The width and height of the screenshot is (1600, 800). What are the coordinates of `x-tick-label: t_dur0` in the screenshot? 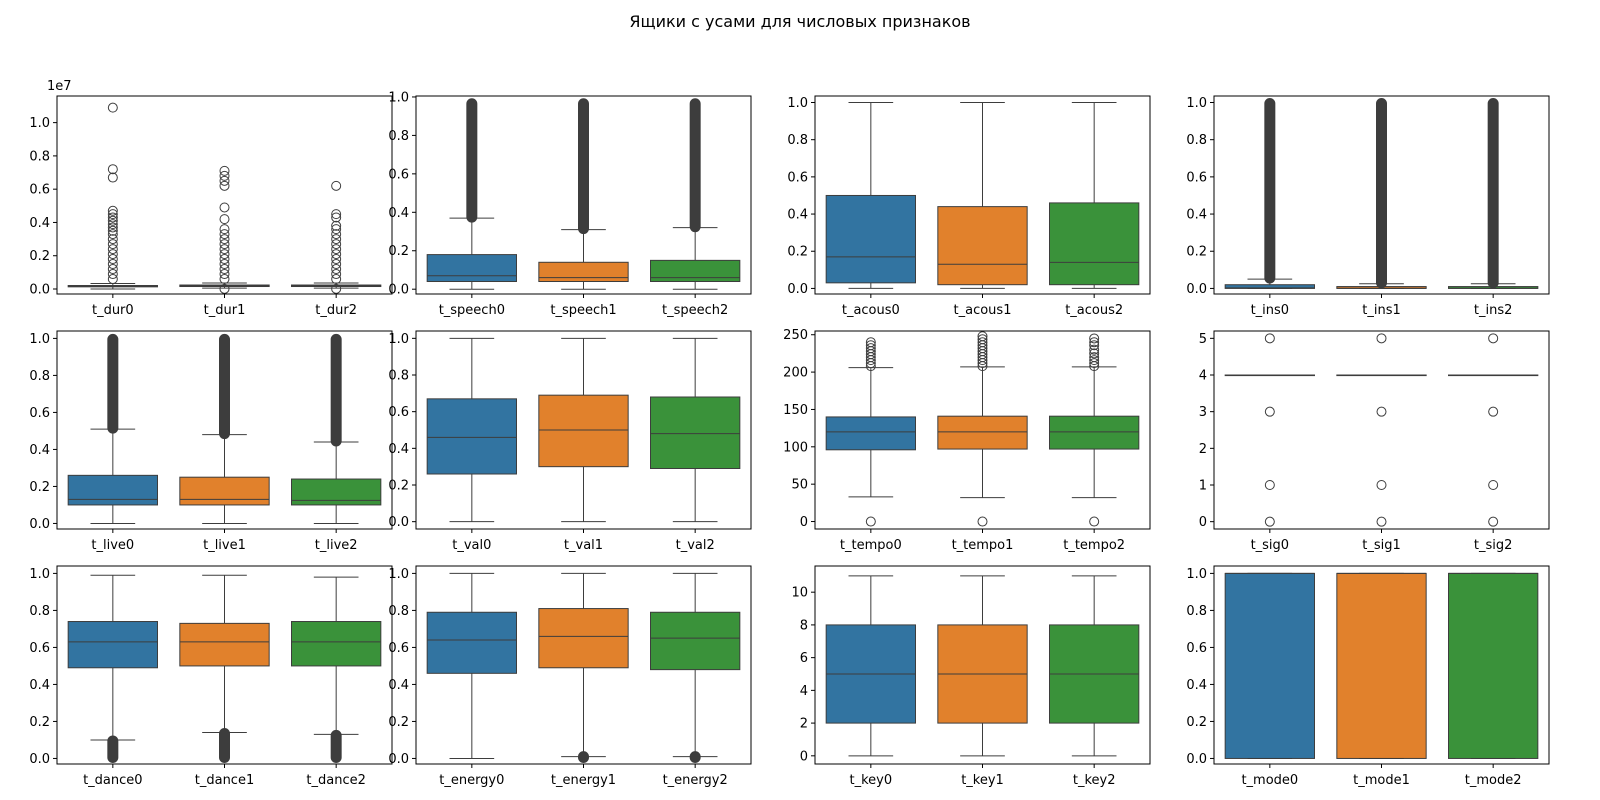 It's located at (113, 310).